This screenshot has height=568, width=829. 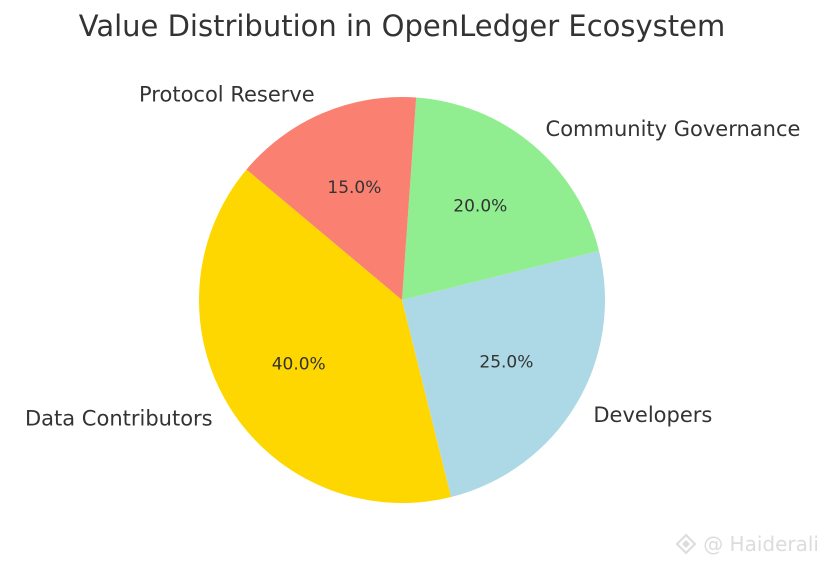 I want to click on pie-category-label: Data Contributors, so click(x=119, y=418).